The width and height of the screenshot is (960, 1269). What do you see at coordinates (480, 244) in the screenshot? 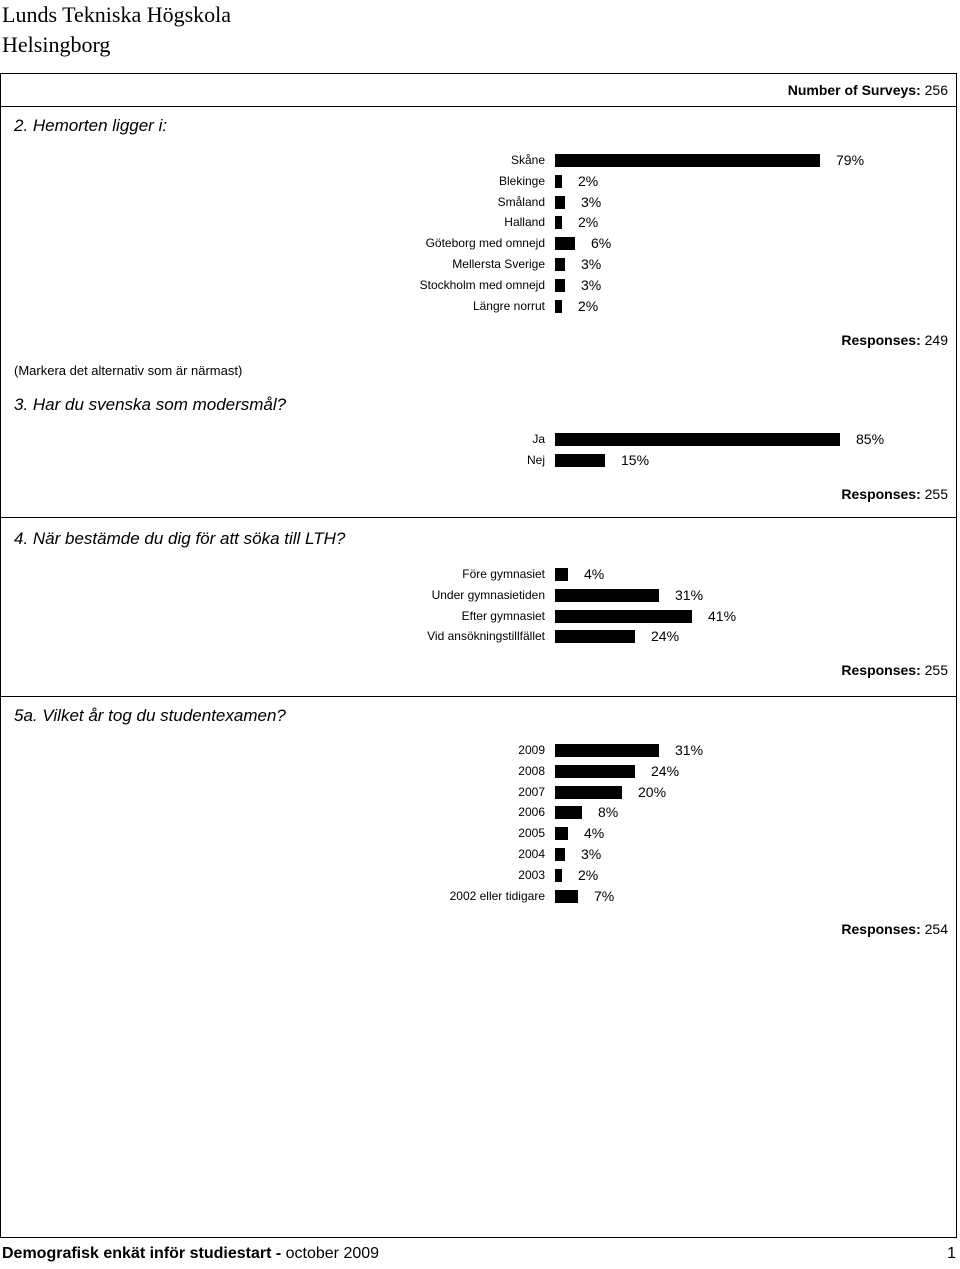
I see `chart-row: Göteborg med omnejd 6%` at bounding box center [480, 244].